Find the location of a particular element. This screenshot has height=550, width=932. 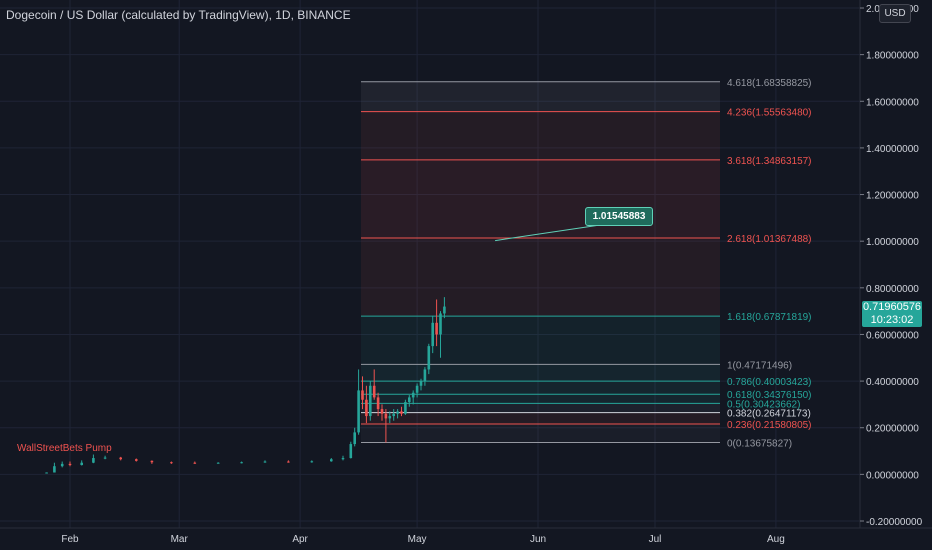

fib-level-label: 0.382(0.26471173) is located at coordinates (769, 414).